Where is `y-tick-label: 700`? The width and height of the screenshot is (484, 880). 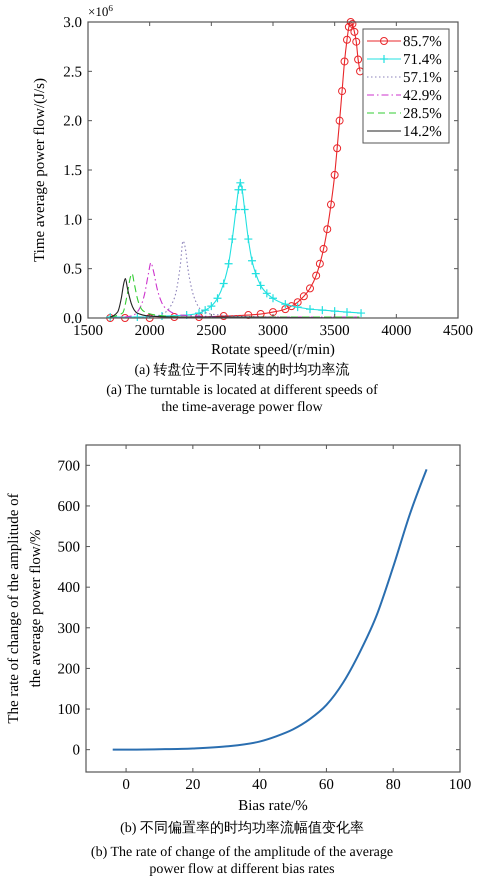
y-tick-label: 700 is located at coordinates (69, 466).